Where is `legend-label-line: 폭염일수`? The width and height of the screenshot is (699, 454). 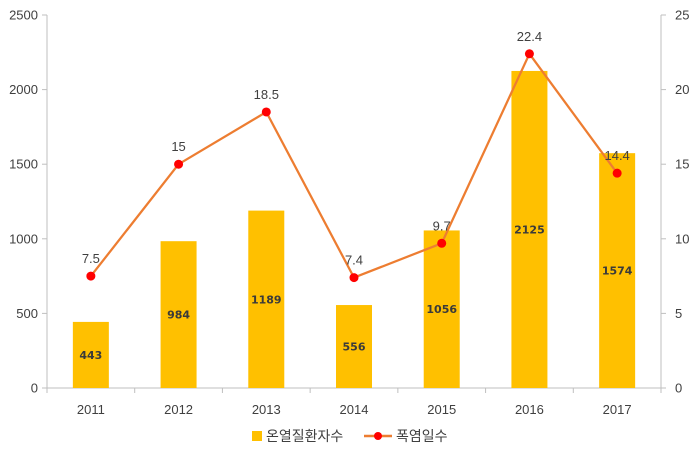
legend-label-line: 폭염일수 is located at coordinates (422, 437).